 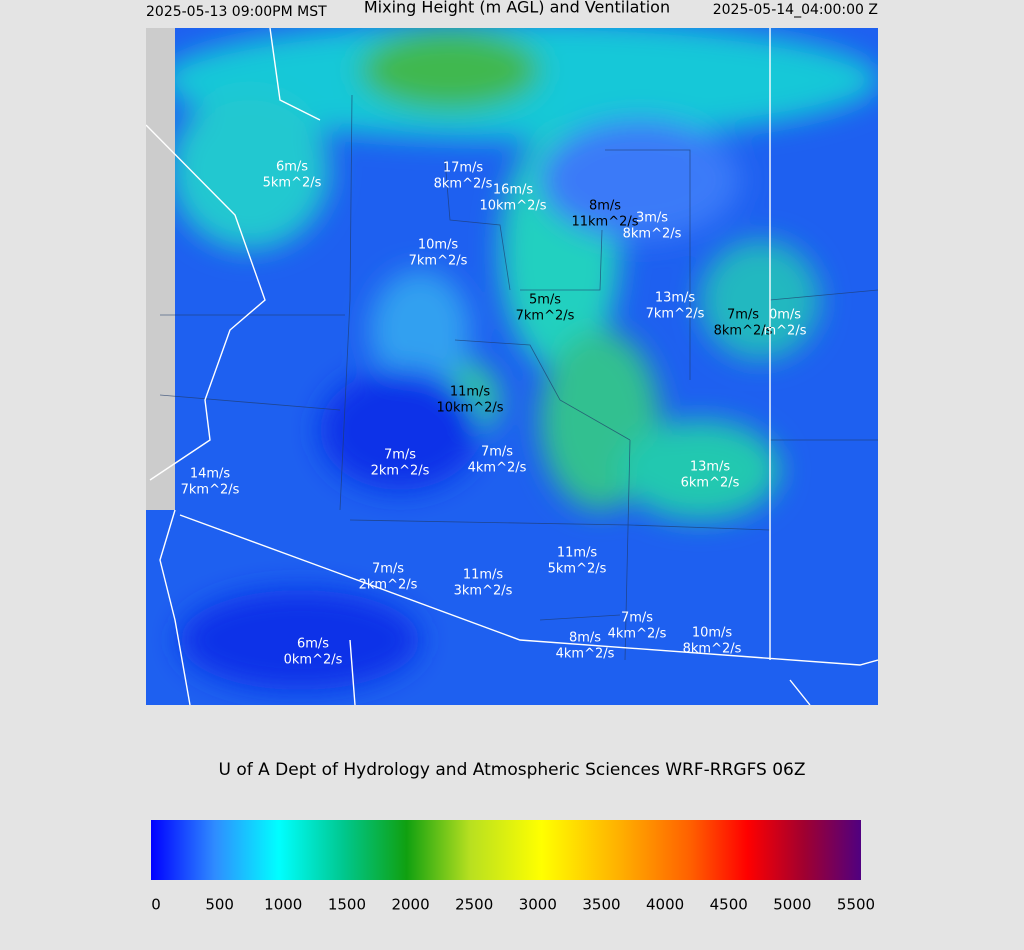 What do you see at coordinates (513, 190) in the screenshot?
I see `wind-label: 16m/s` at bounding box center [513, 190].